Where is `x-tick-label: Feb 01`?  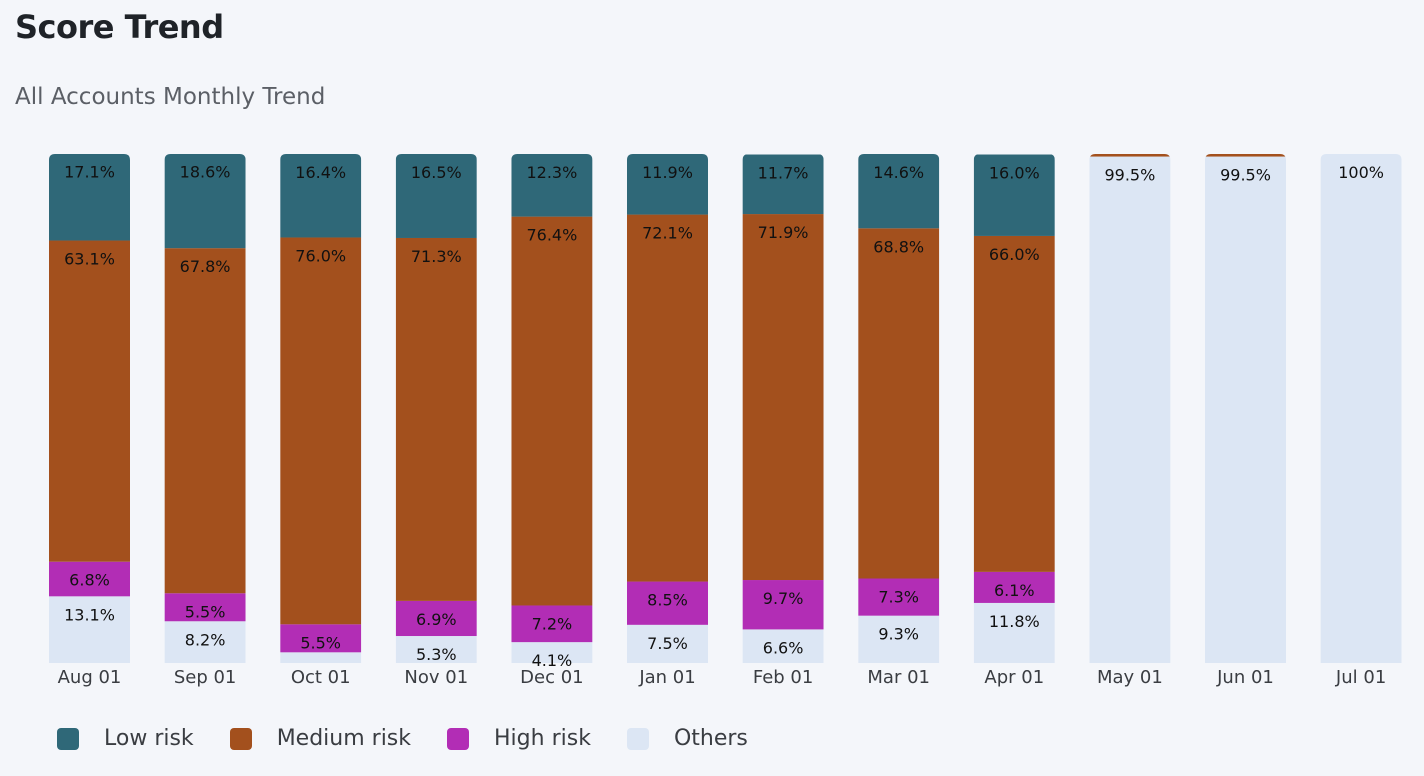
x-tick-label: Feb 01 is located at coordinates (783, 677).